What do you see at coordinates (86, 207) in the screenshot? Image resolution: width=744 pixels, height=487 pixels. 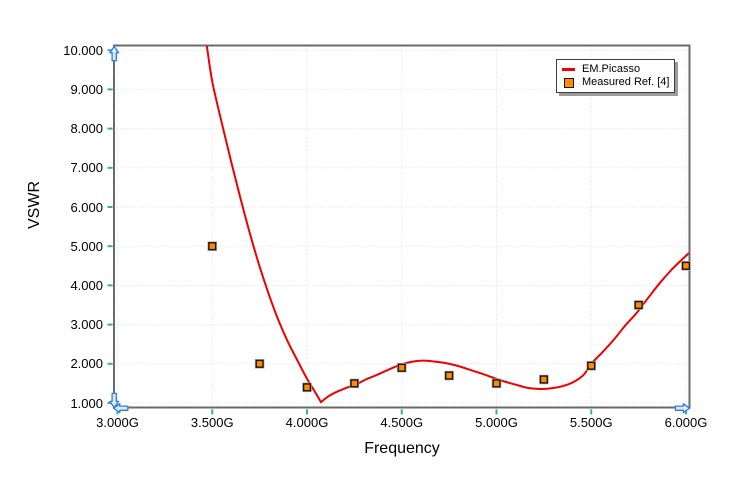 I see `y-tick-label: 6.000` at bounding box center [86, 207].